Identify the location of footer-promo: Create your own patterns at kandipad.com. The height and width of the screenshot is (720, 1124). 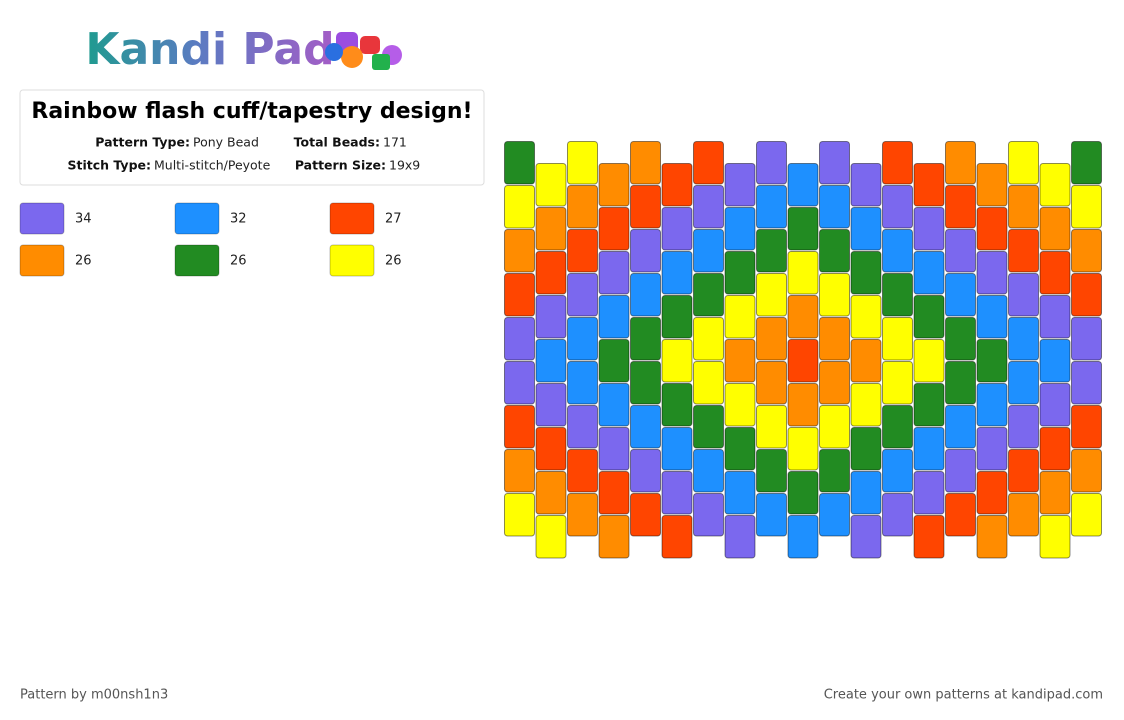
(963, 695).